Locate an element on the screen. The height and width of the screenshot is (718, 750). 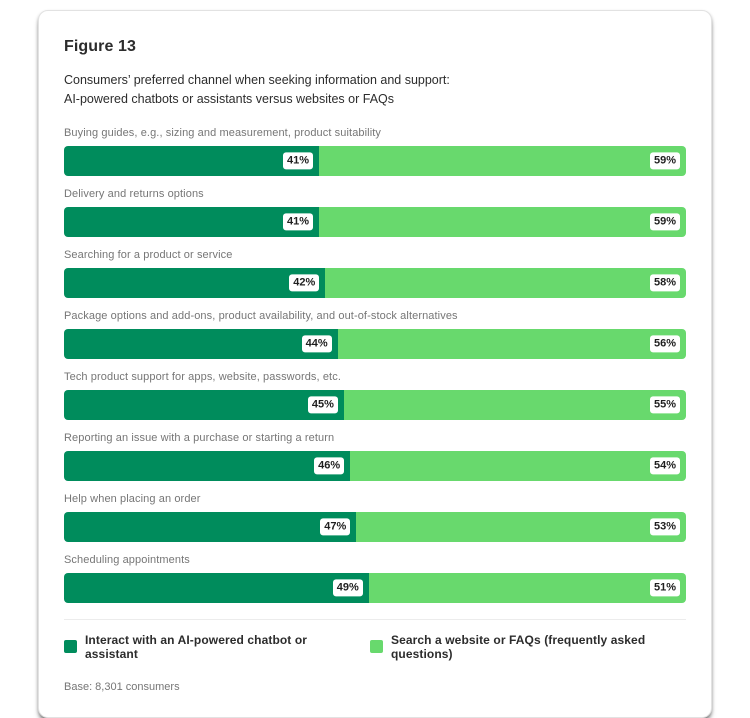
chatbot-segment: 42% is located at coordinates (195, 282).